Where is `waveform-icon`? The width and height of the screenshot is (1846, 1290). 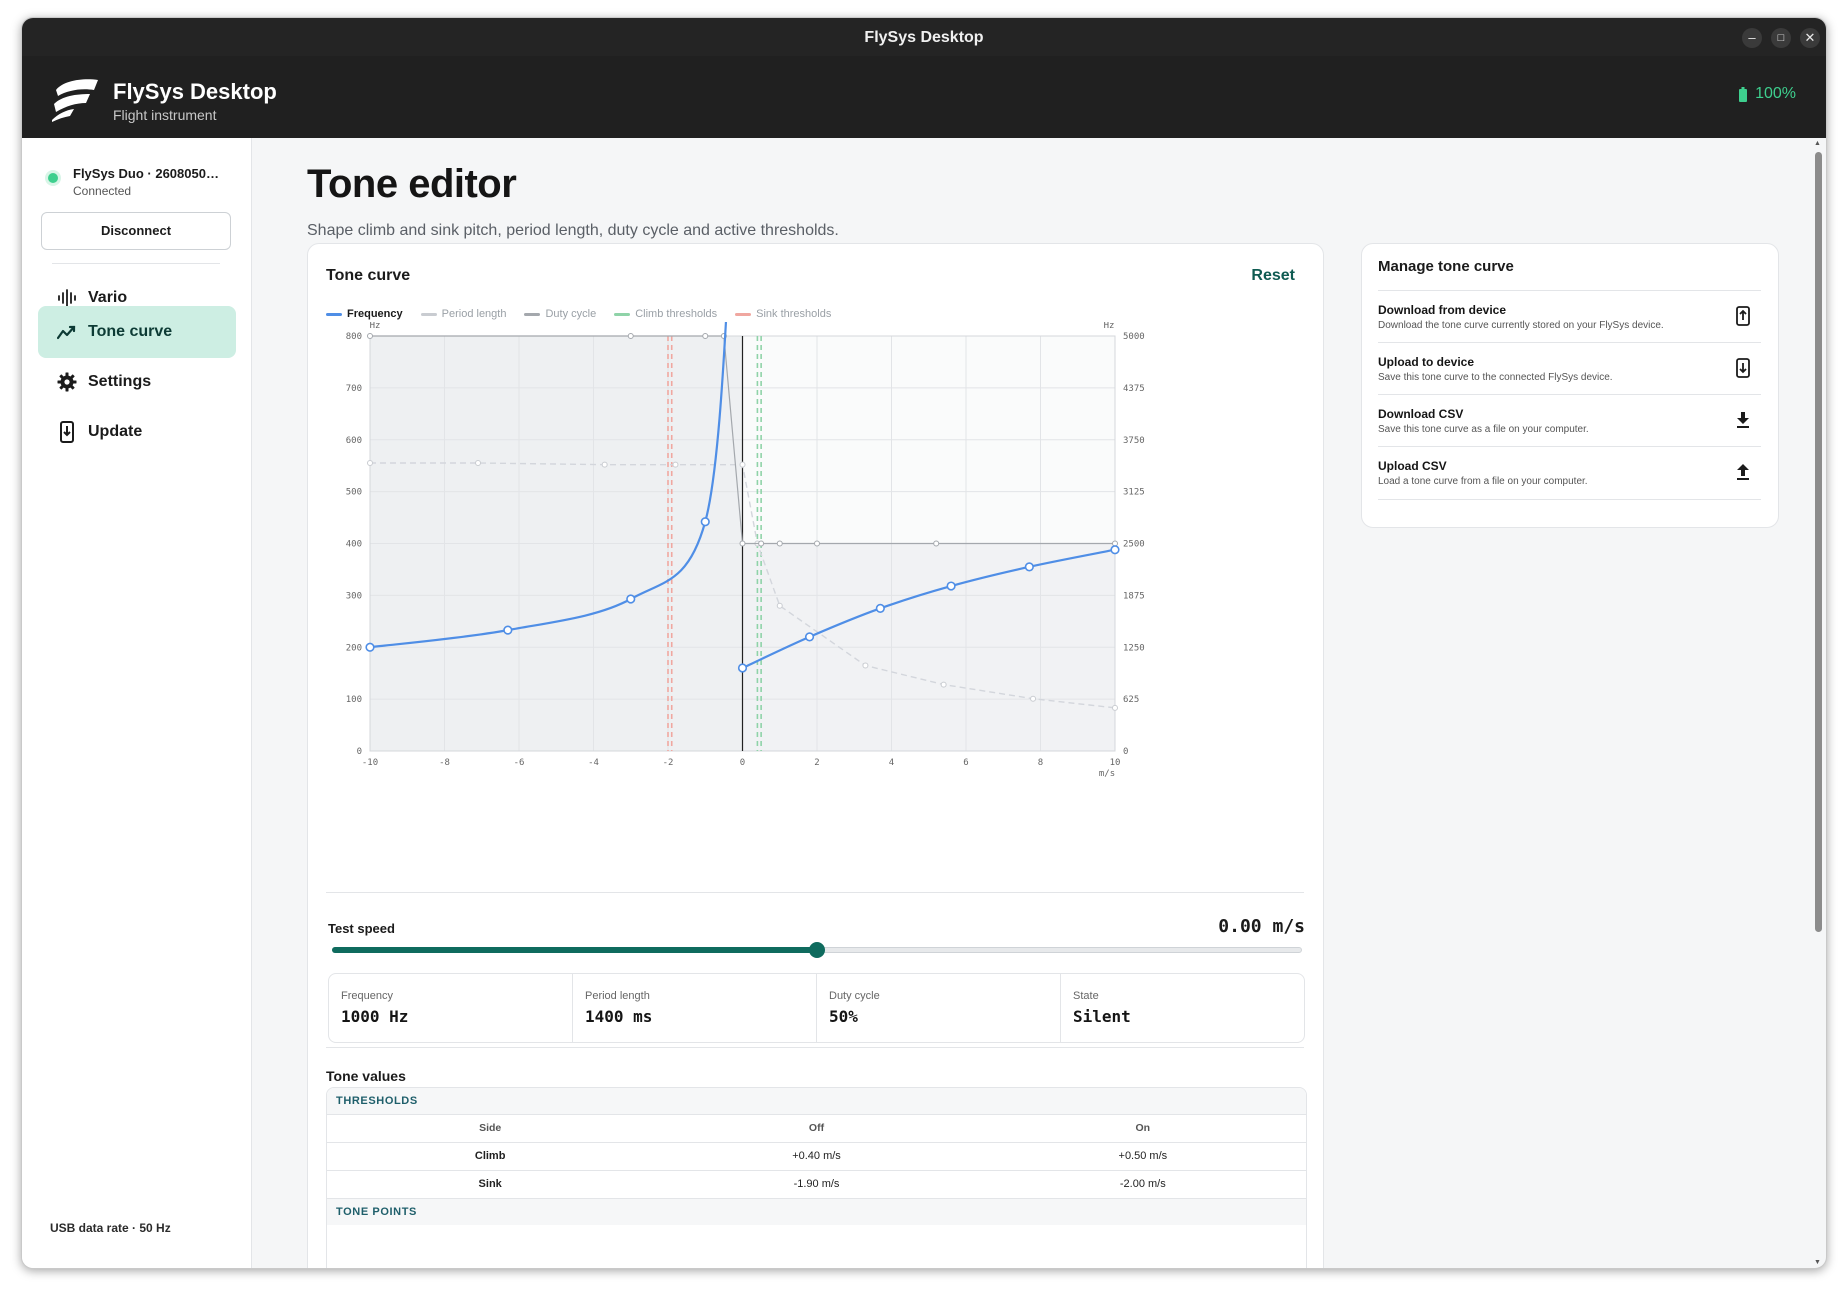 waveform-icon is located at coordinates (67, 298).